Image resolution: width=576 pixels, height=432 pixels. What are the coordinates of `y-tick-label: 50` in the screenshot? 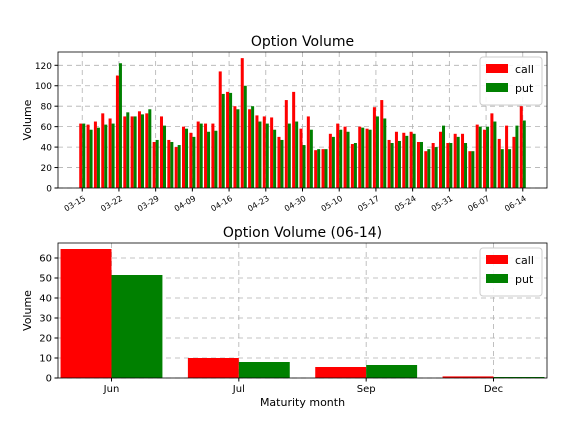 It's located at (45, 279).